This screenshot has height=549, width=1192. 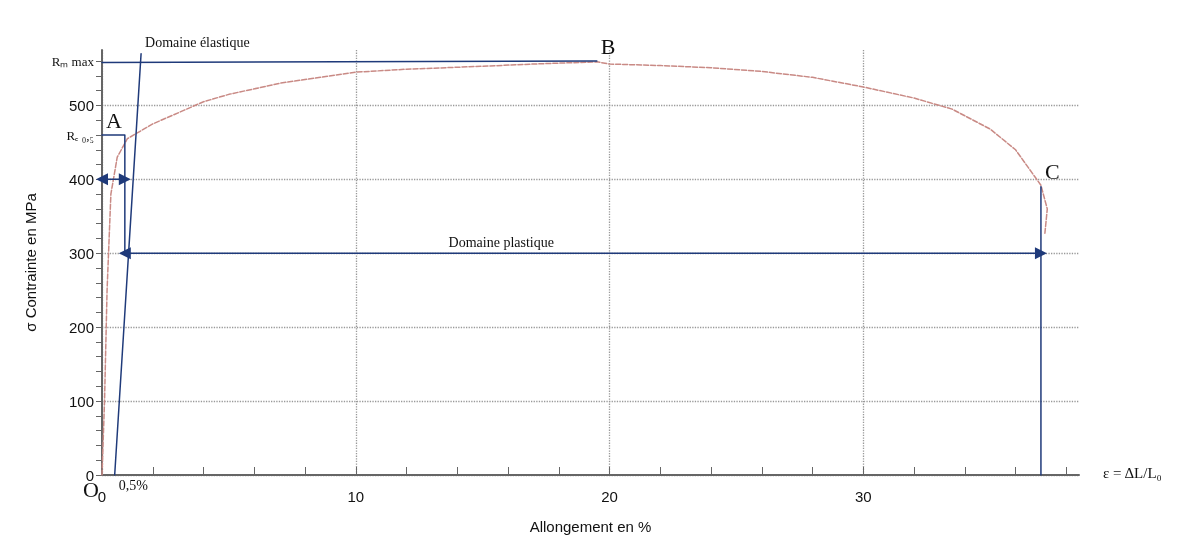 What do you see at coordinates (356, 496) in the screenshot?
I see `x-tick-label: 10` at bounding box center [356, 496].